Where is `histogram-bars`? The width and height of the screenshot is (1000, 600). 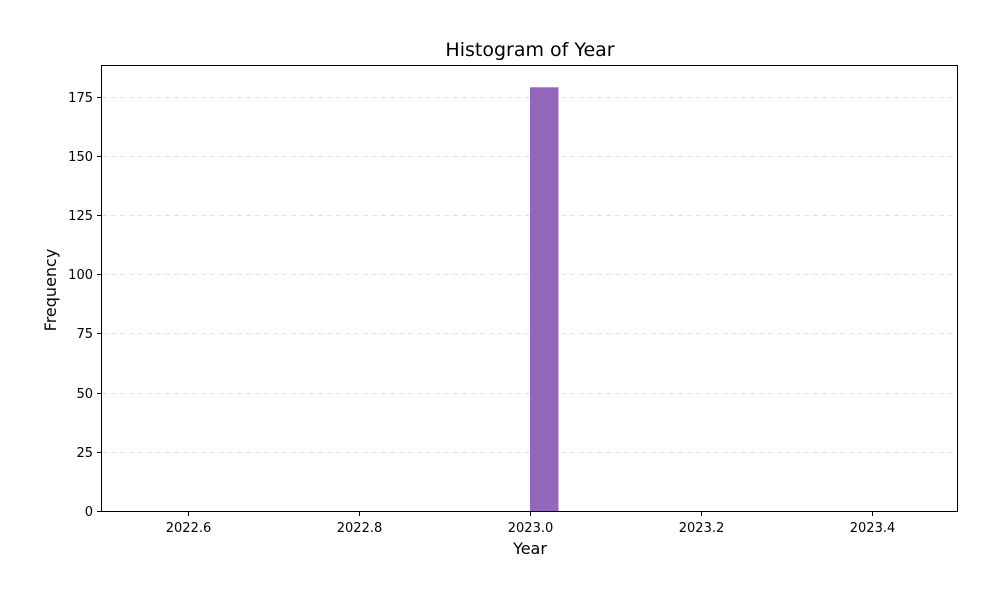 histogram-bars is located at coordinates (544, 299).